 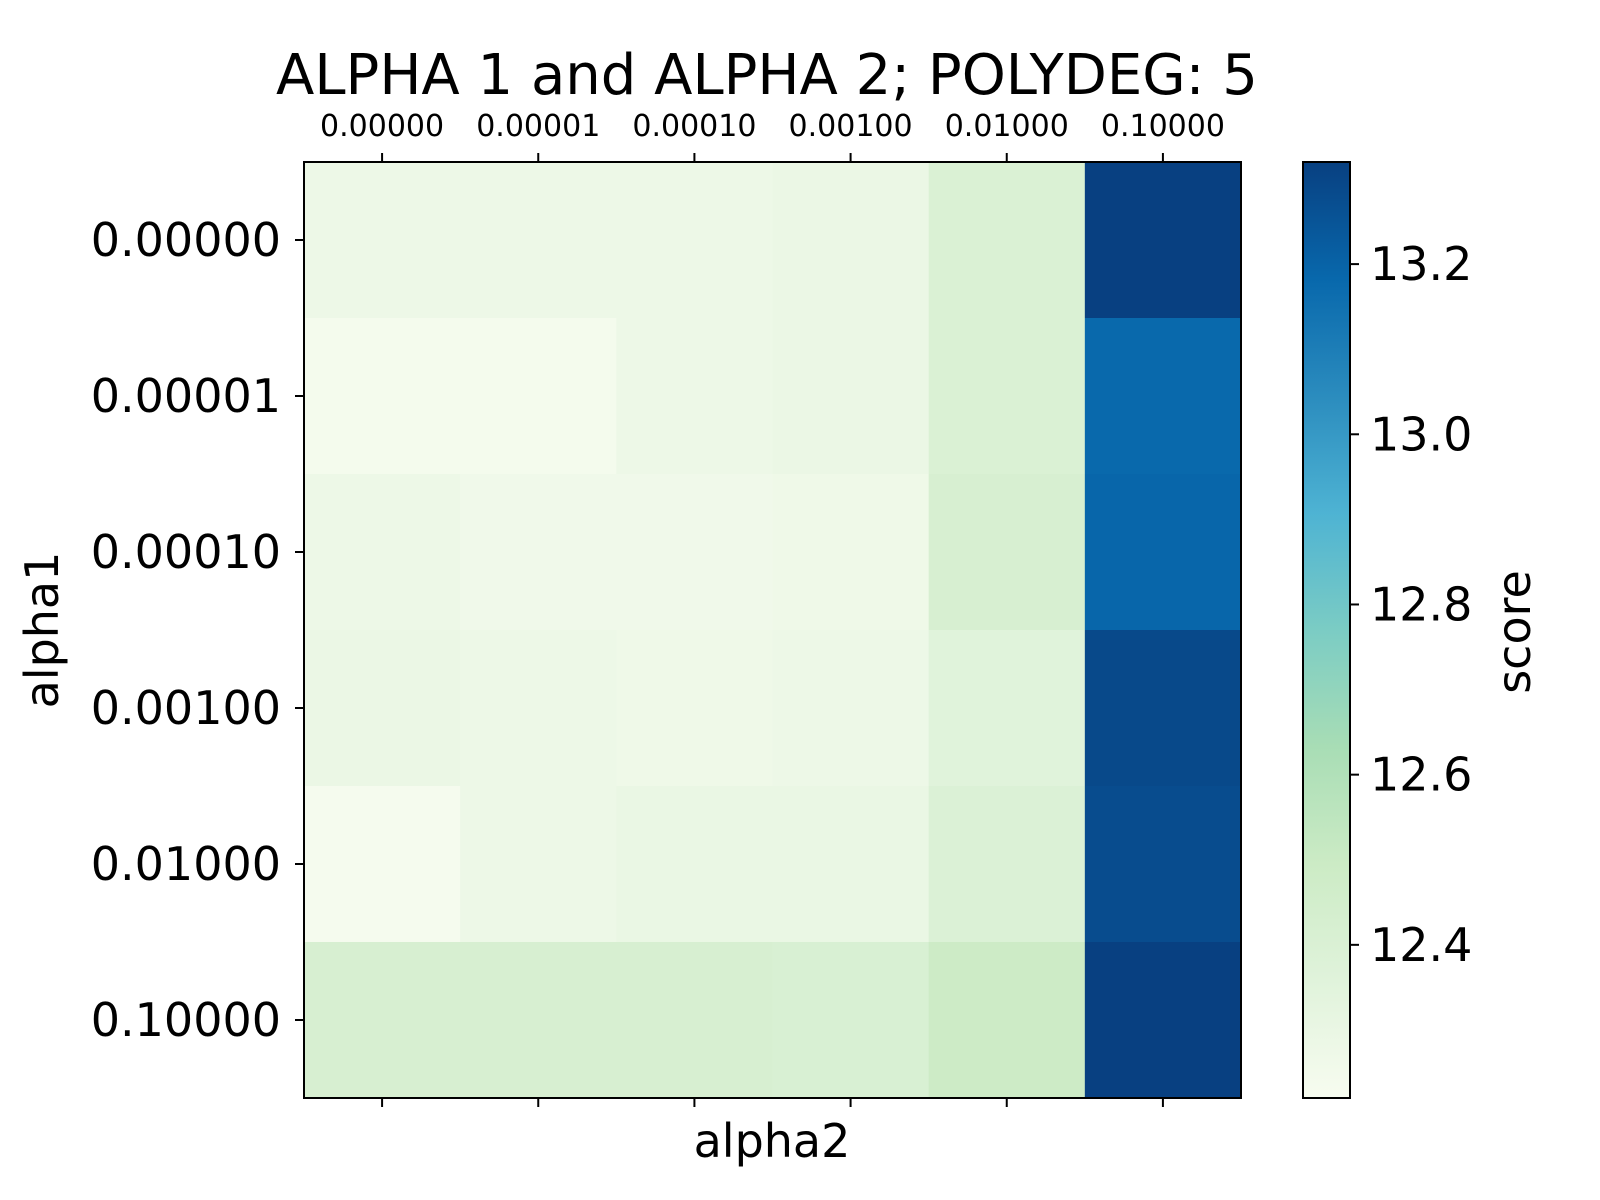 I want to click on chart-title: ALPHA 1 and ALPHA 2; POLYDEG: 5, so click(x=767, y=75).